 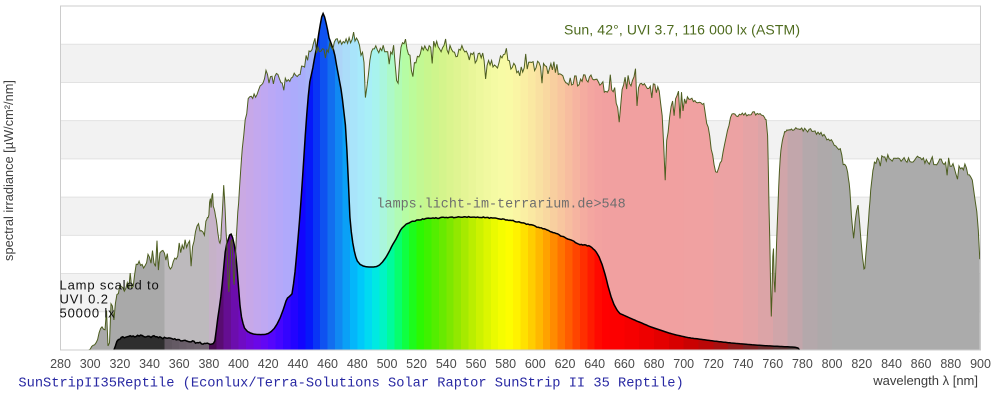 I want to click on svg-text: 680, so click(x=654, y=364).